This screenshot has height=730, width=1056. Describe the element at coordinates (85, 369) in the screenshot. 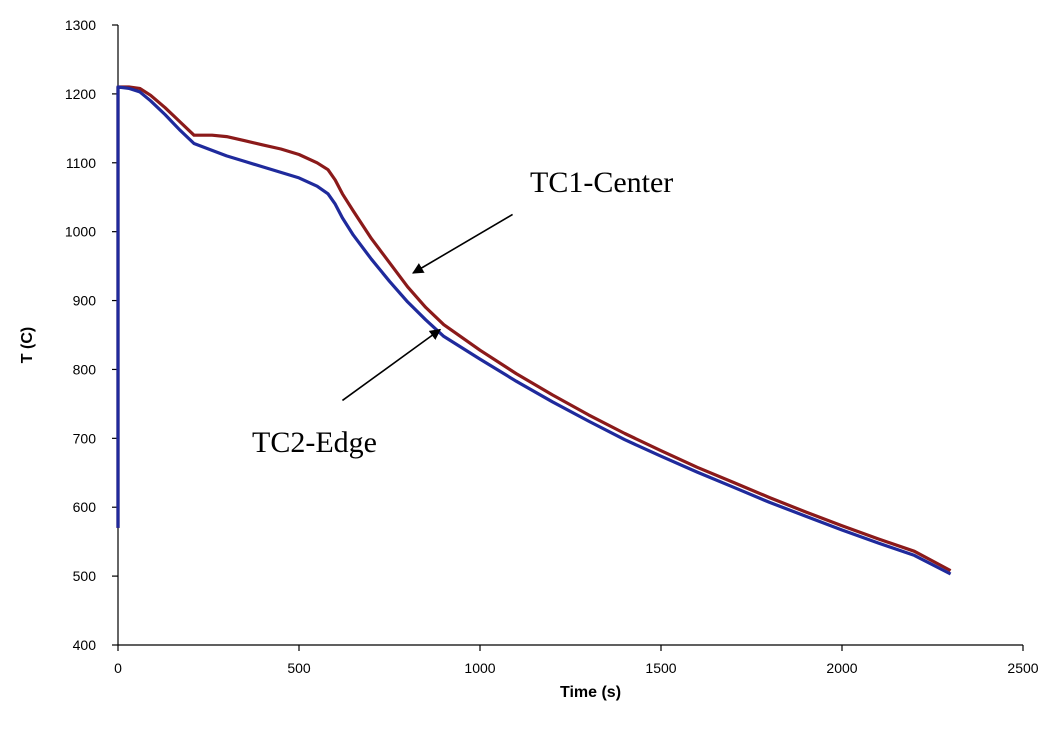

I see `y-tick-label: 800` at that location.